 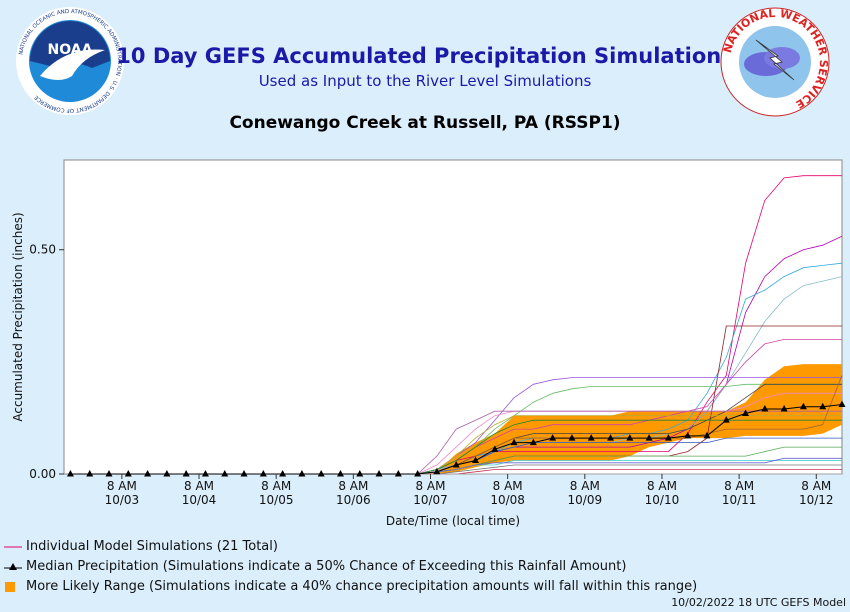 I want to click on x-tick-label-date: 10/03, so click(x=122, y=500).